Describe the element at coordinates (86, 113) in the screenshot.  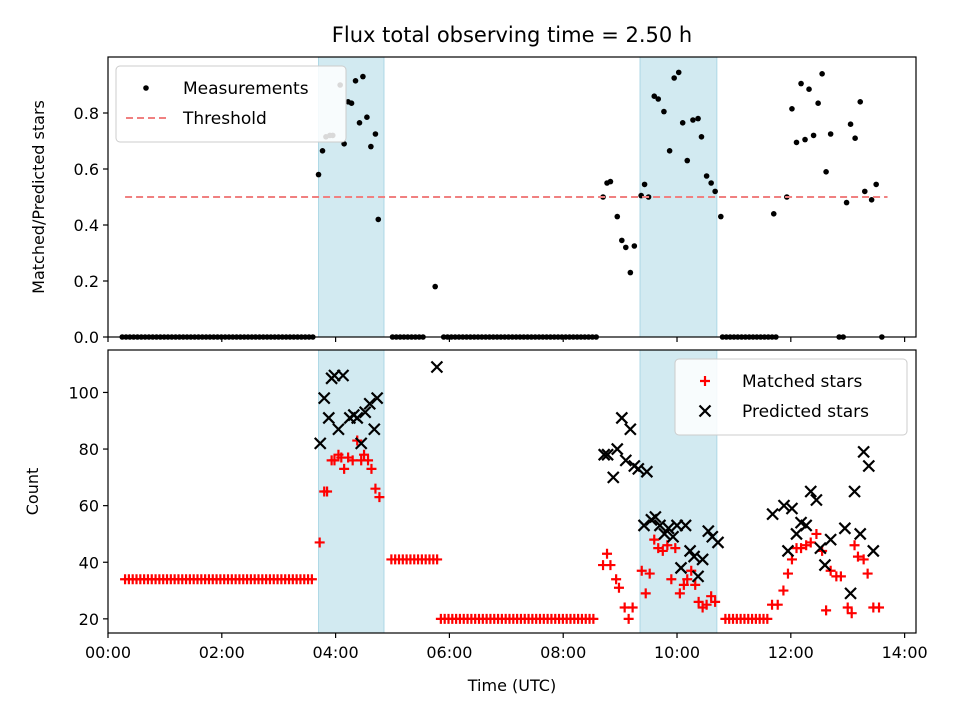
I see `y-tick-label: 0.8` at that location.